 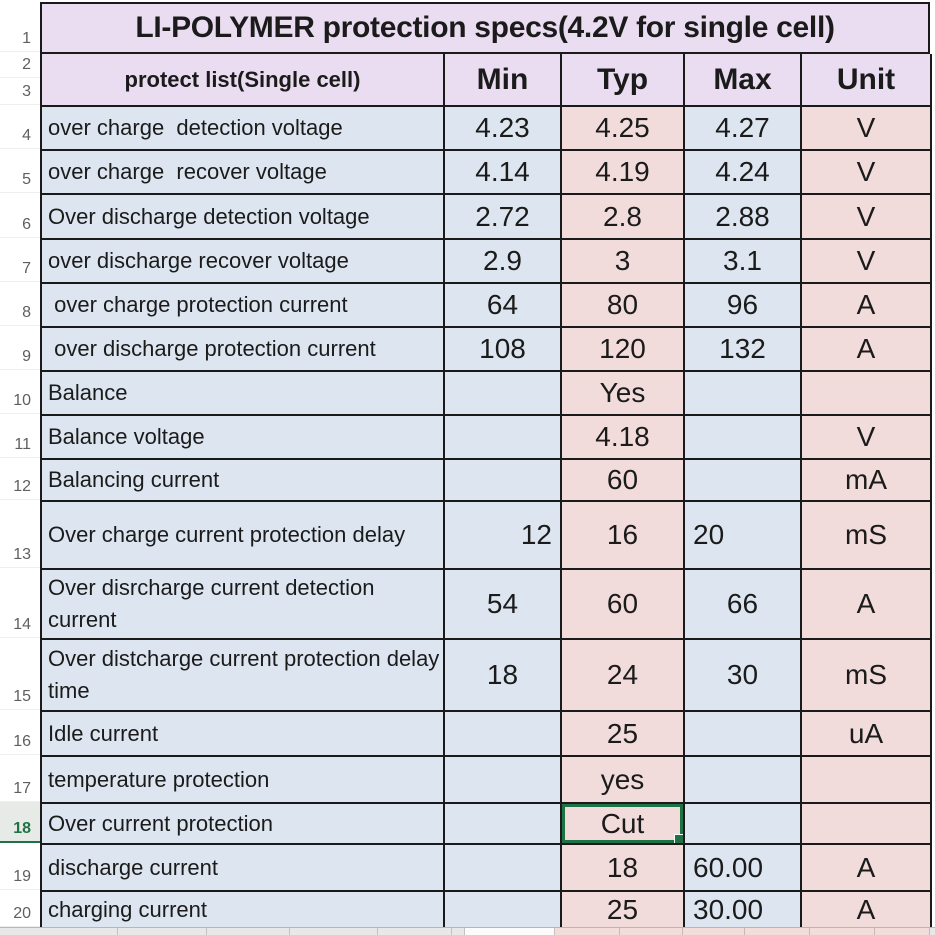 I want to click on cell-label: temperature protection, so click(x=243, y=780).